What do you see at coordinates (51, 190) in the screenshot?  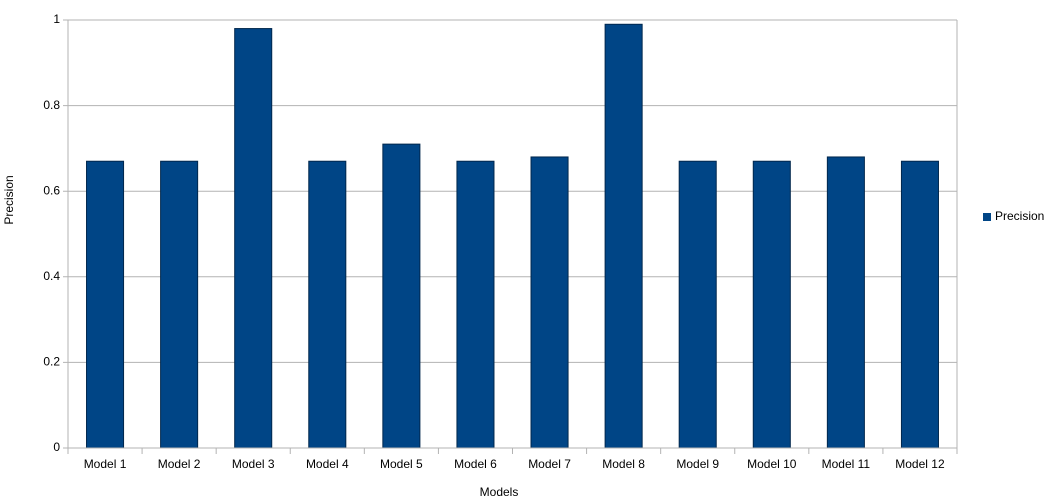 I see `y-tick-label: 0.6` at bounding box center [51, 190].